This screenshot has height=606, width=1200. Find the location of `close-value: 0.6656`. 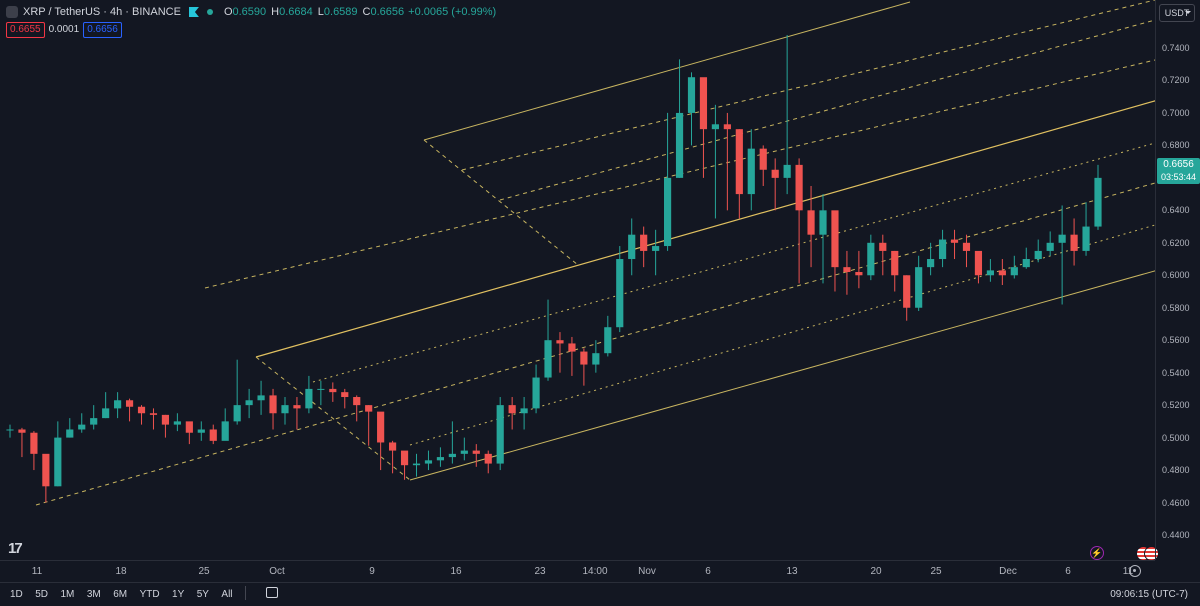

close-value: 0.6656 is located at coordinates (387, 12).